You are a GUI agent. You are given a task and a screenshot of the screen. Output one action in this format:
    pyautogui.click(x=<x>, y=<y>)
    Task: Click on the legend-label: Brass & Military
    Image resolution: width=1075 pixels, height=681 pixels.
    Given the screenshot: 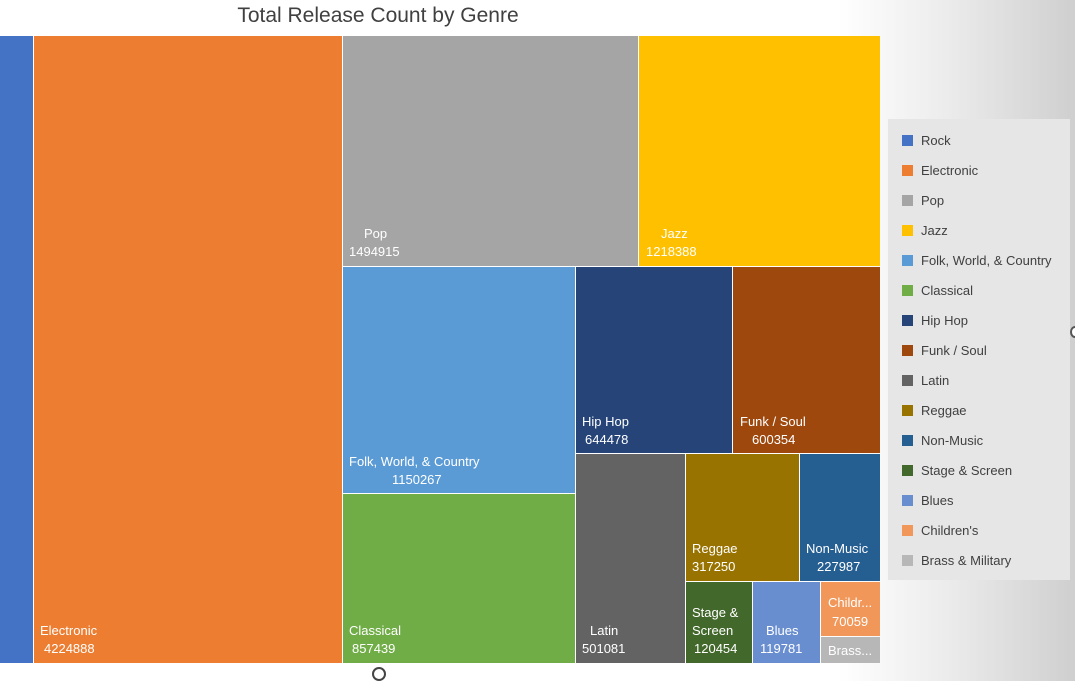 What is the action you would take?
    pyautogui.click(x=966, y=560)
    